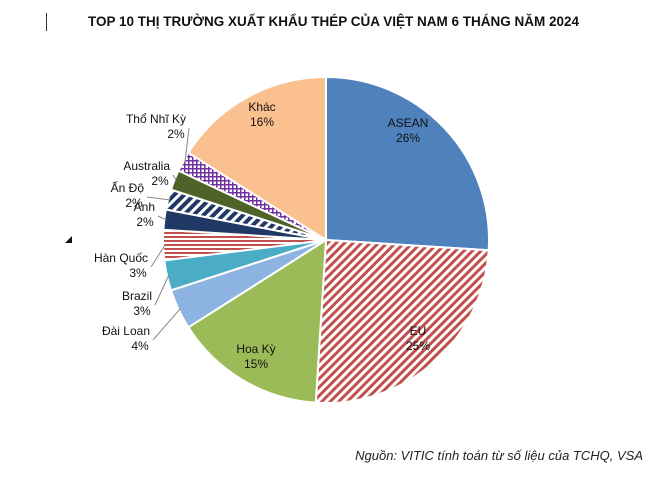  Describe the element at coordinates (46, 22) in the screenshot. I see `title-separator` at that location.